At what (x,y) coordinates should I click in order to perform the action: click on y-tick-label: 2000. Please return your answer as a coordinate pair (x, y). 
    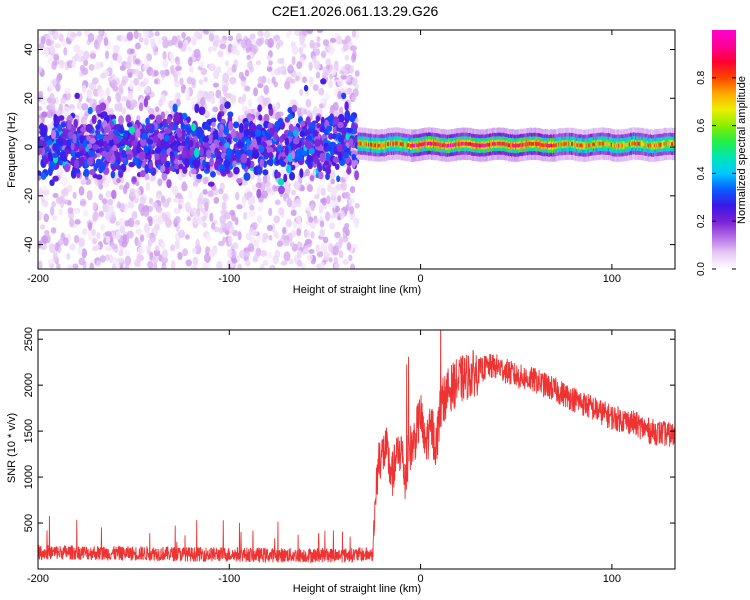
    Looking at the image, I should click on (29, 385).